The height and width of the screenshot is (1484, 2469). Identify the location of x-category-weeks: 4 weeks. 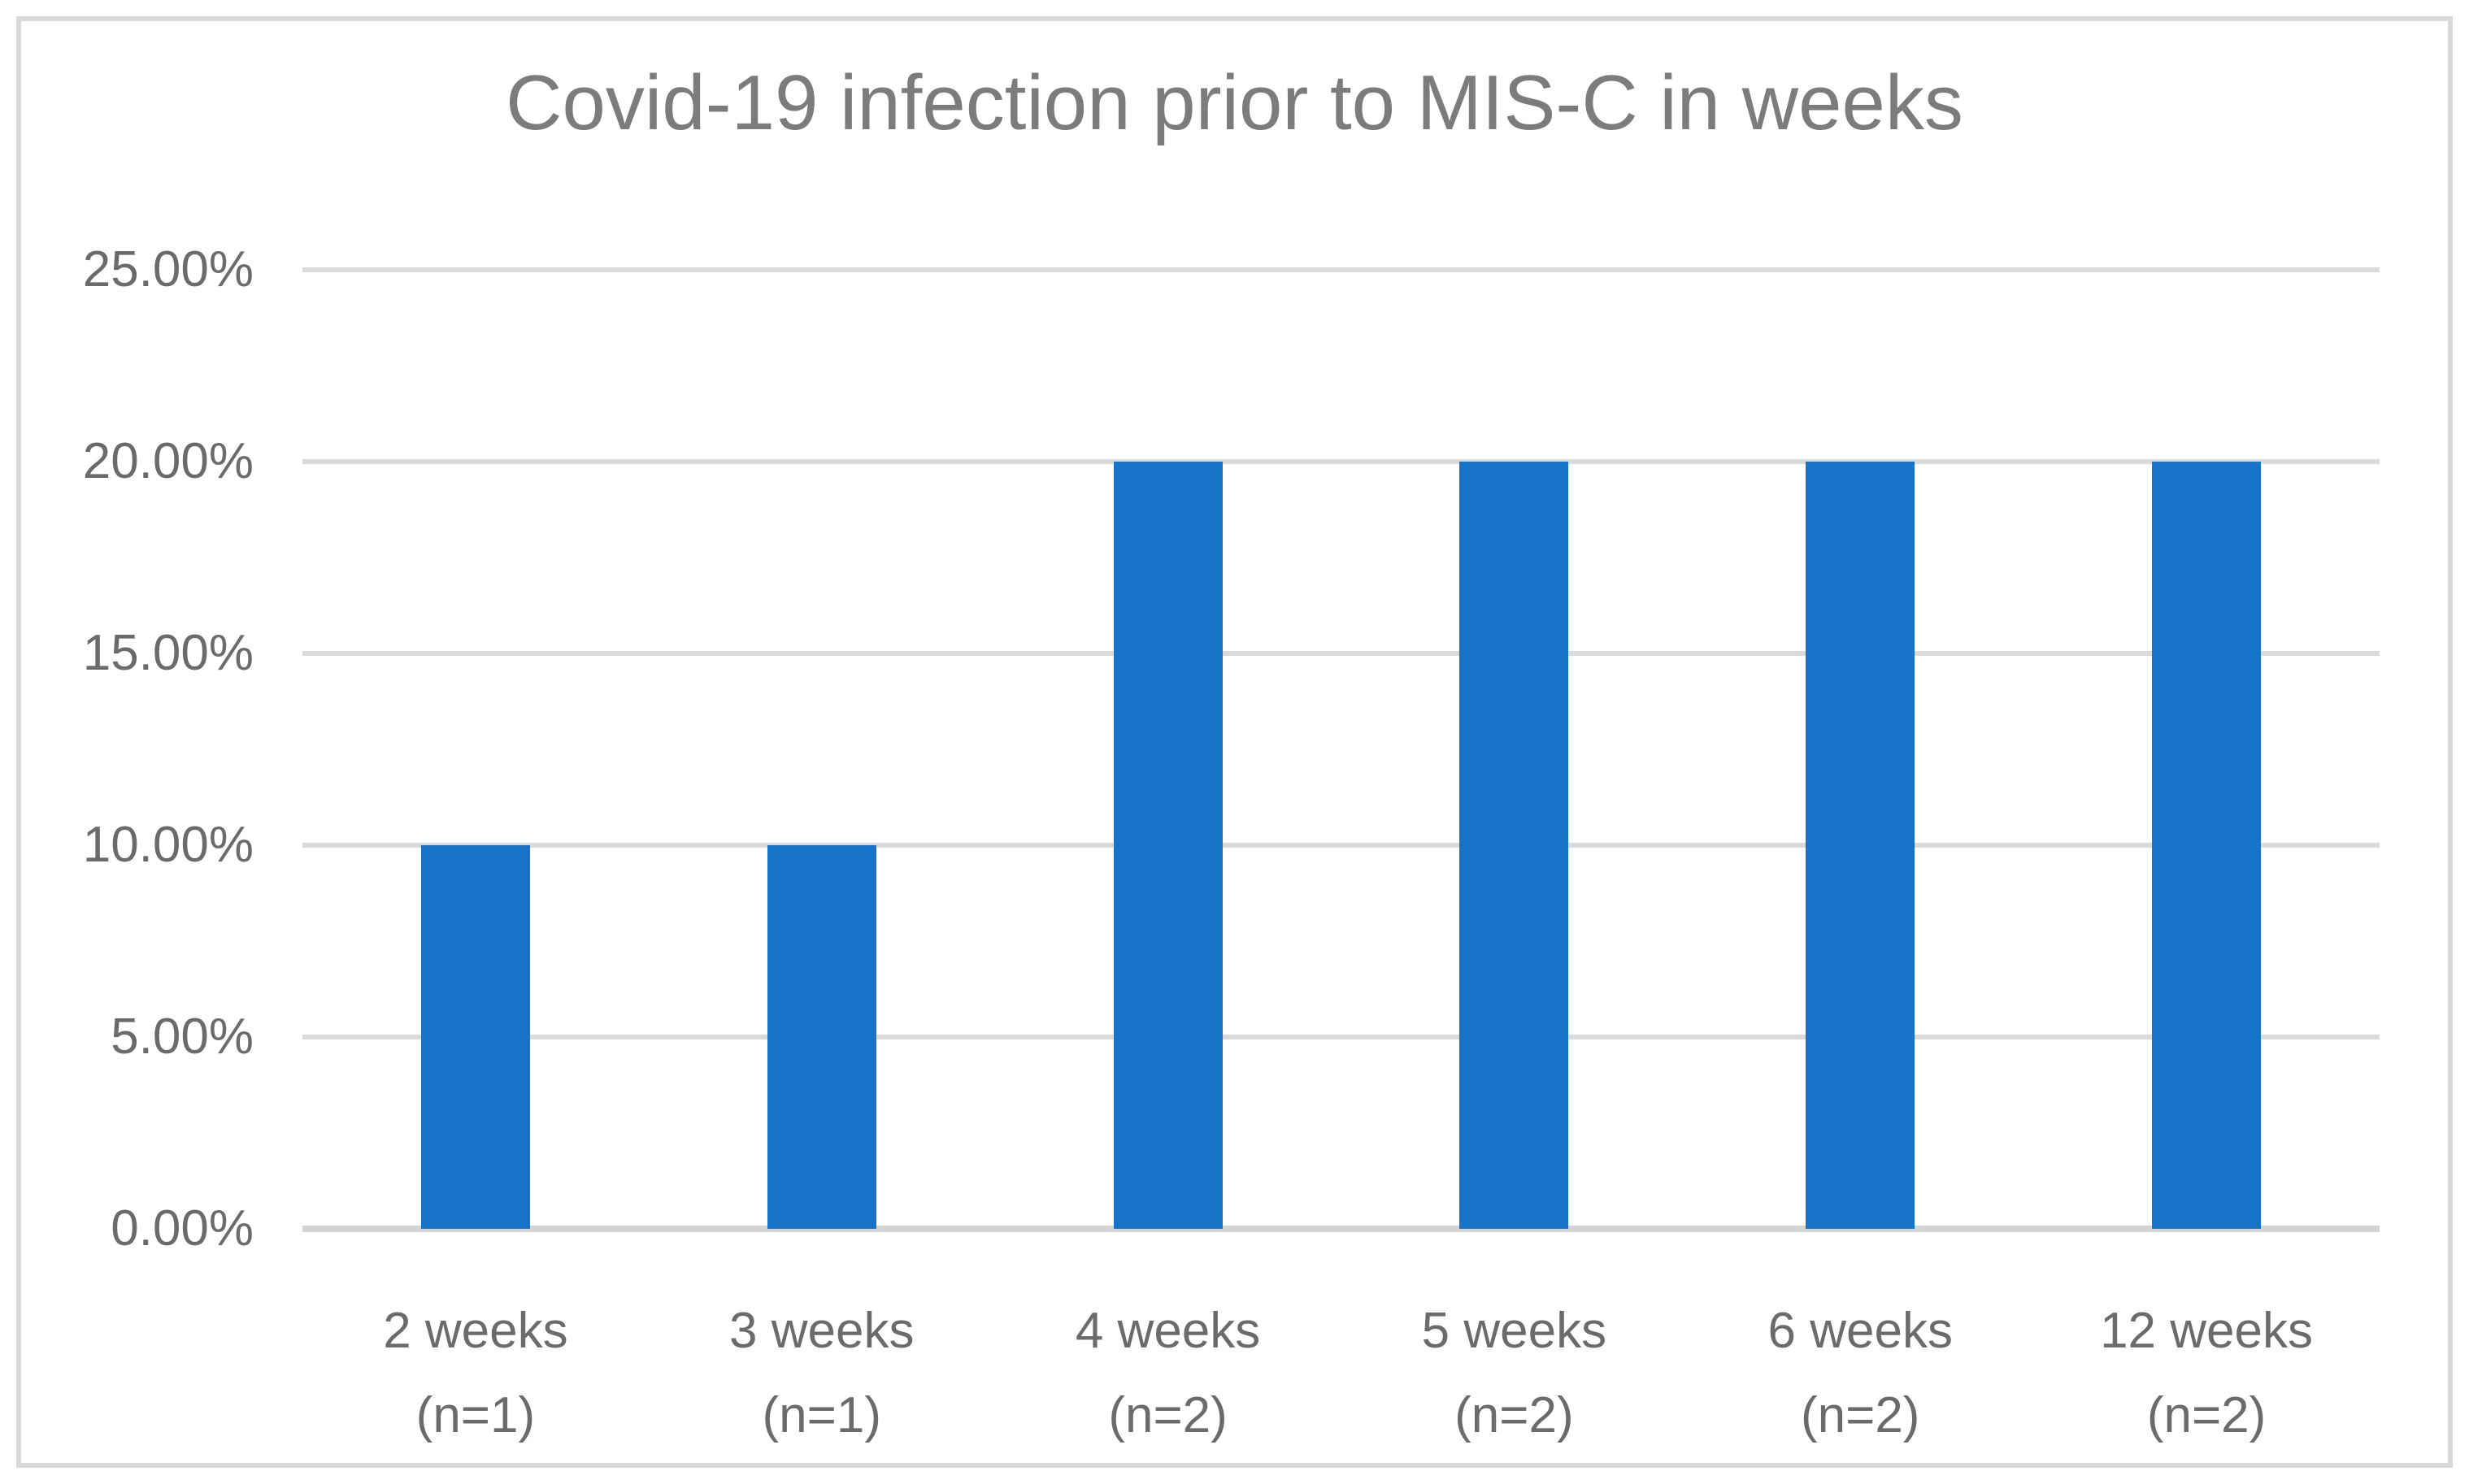
(1168, 1331).